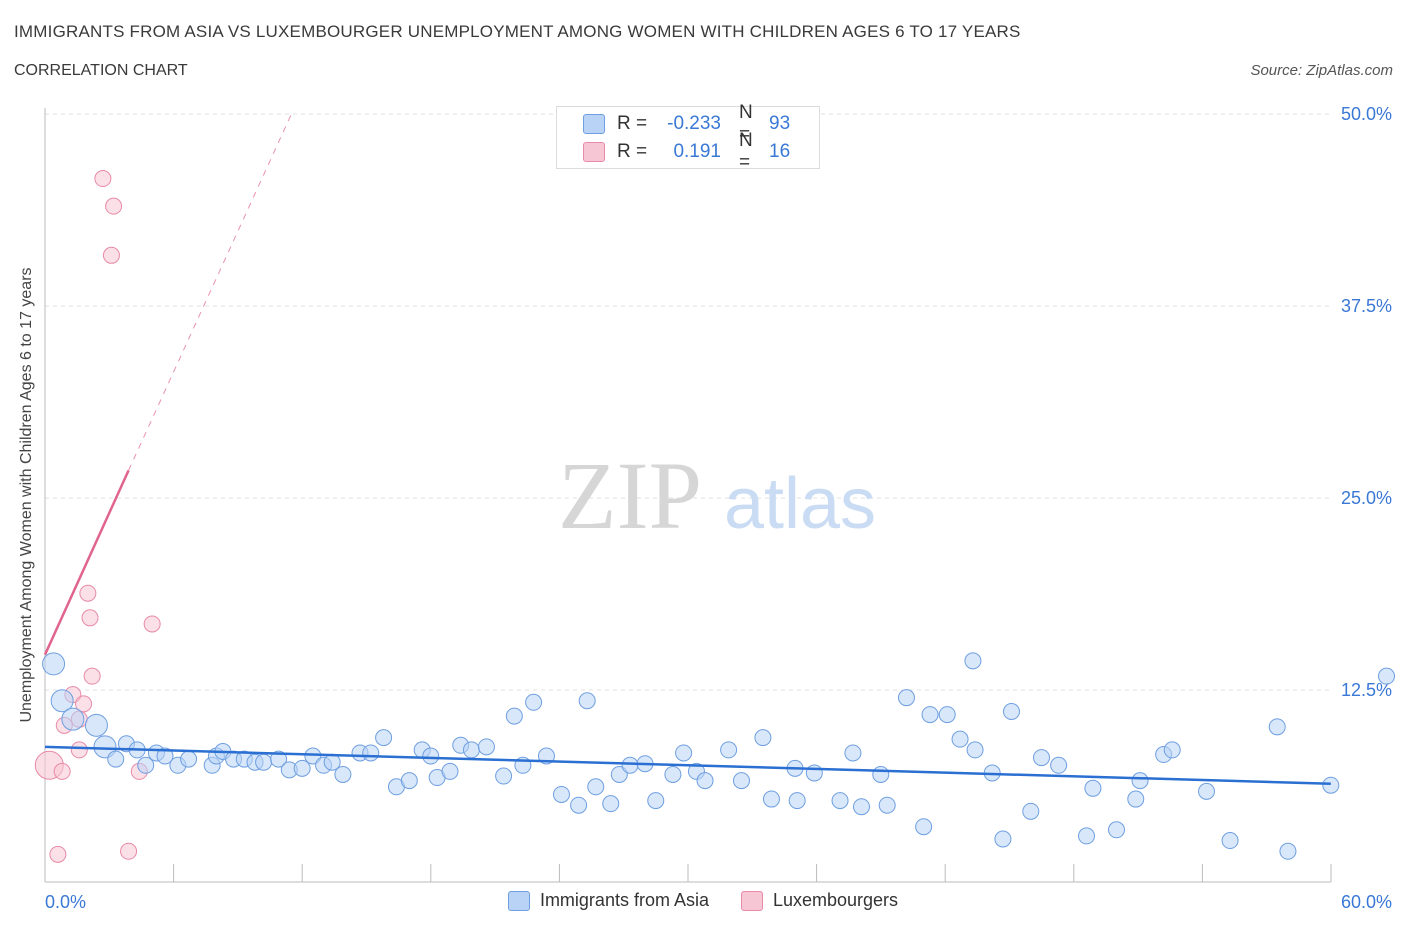  I want to click on legend-item-luxembourgers: Luxembourgers, so click(819, 900).